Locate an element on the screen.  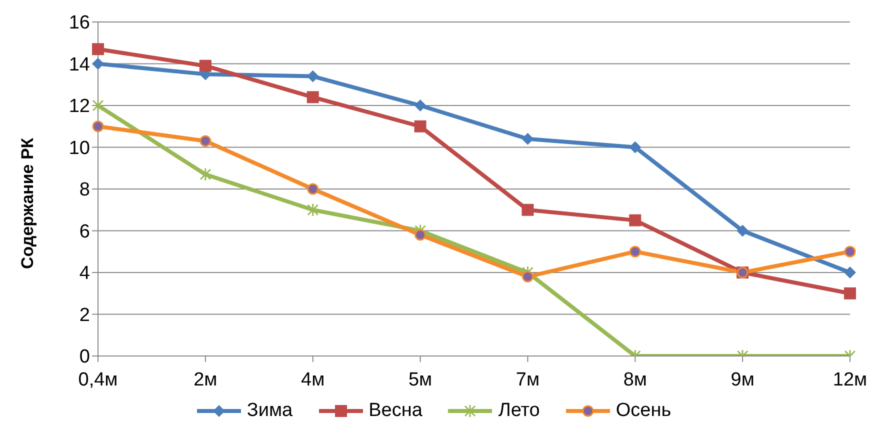
y-tick-label: 12 is located at coordinates (79, 107).